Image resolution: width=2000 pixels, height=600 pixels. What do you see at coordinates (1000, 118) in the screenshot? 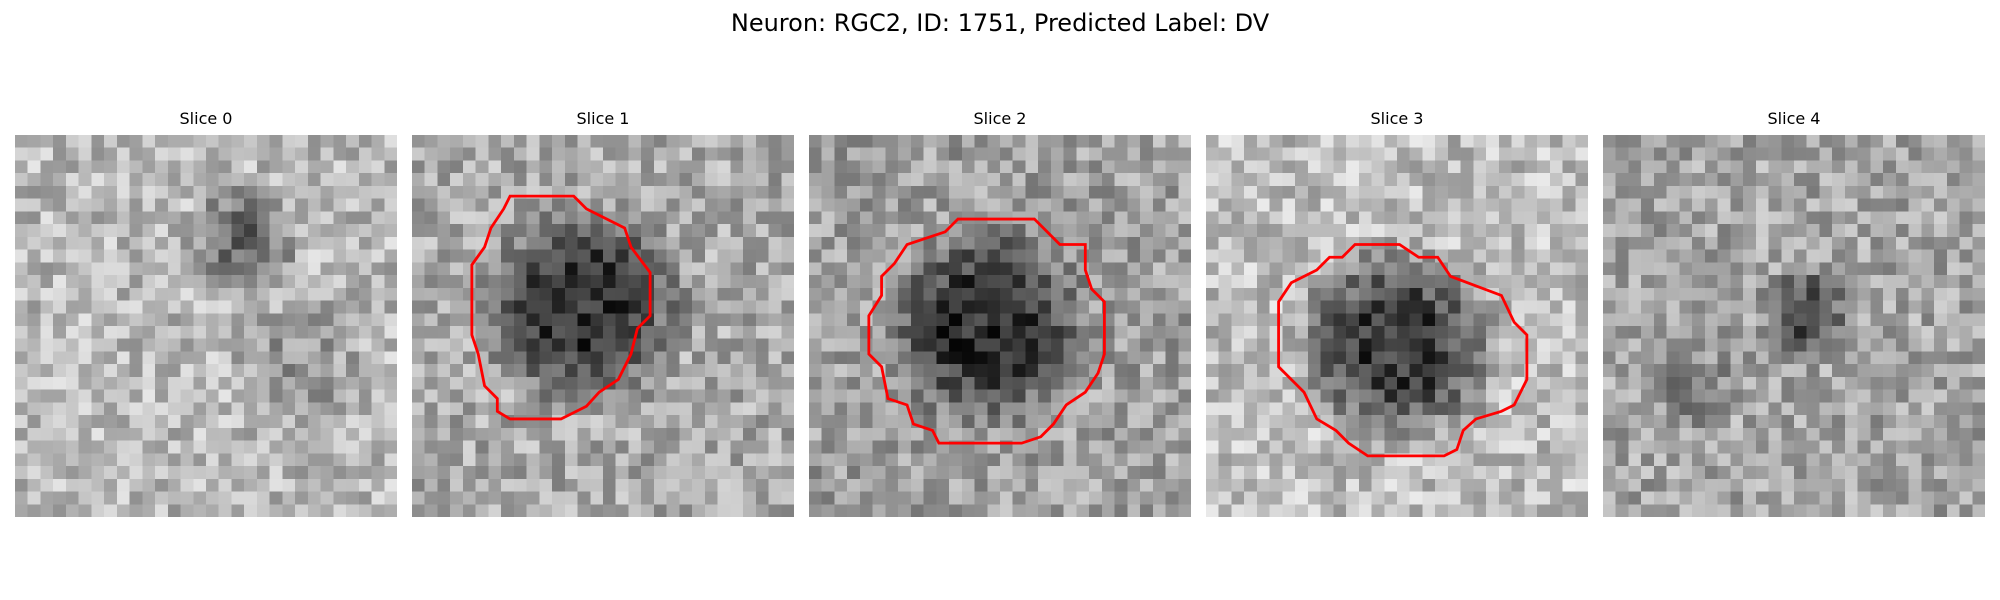
I see `slice-title-2: Slice 2` at bounding box center [1000, 118].